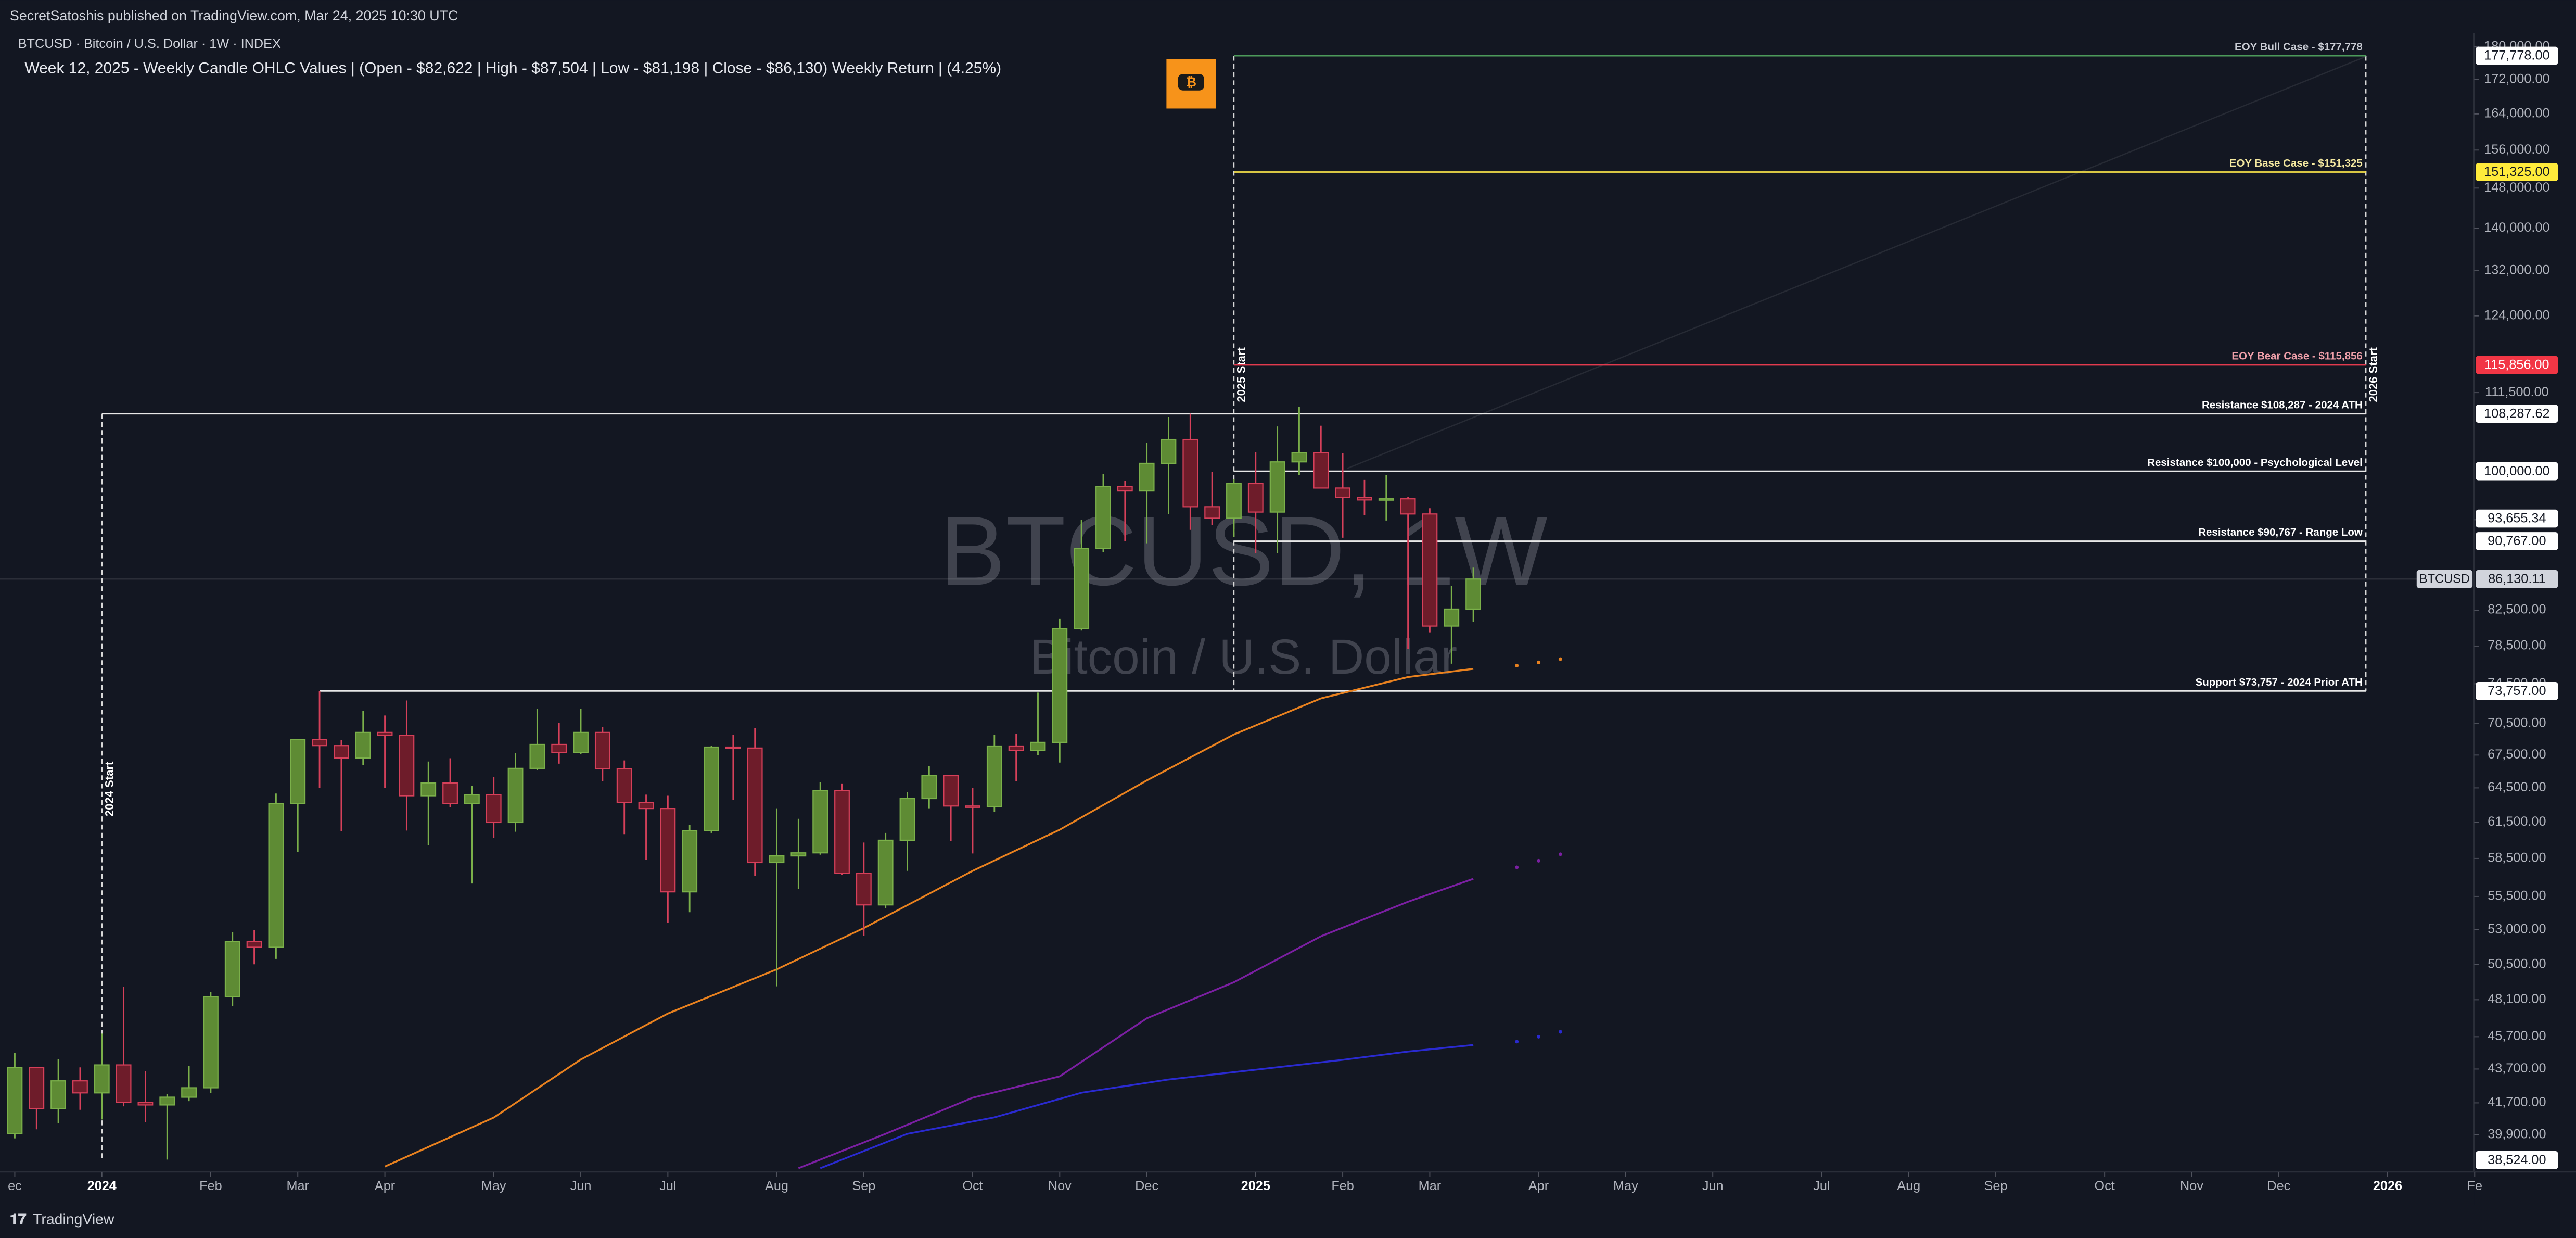  I want to click on symbol-label-box, so click(2444, 579).